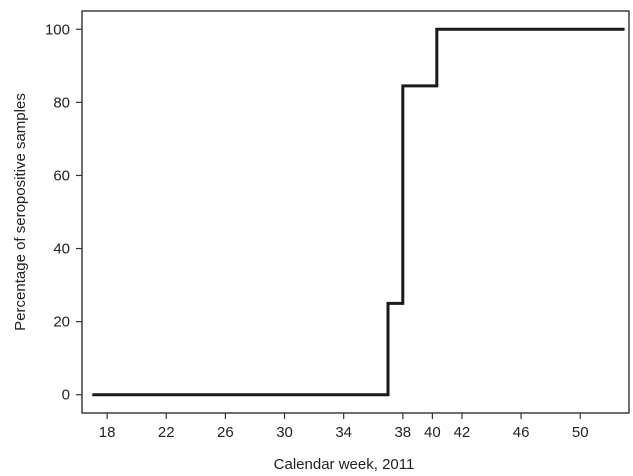 The height and width of the screenshot is (476, 633). Describe the element at coordinates (521, 432) in the screenshot. I see `x-tick-label: 46` at that location.